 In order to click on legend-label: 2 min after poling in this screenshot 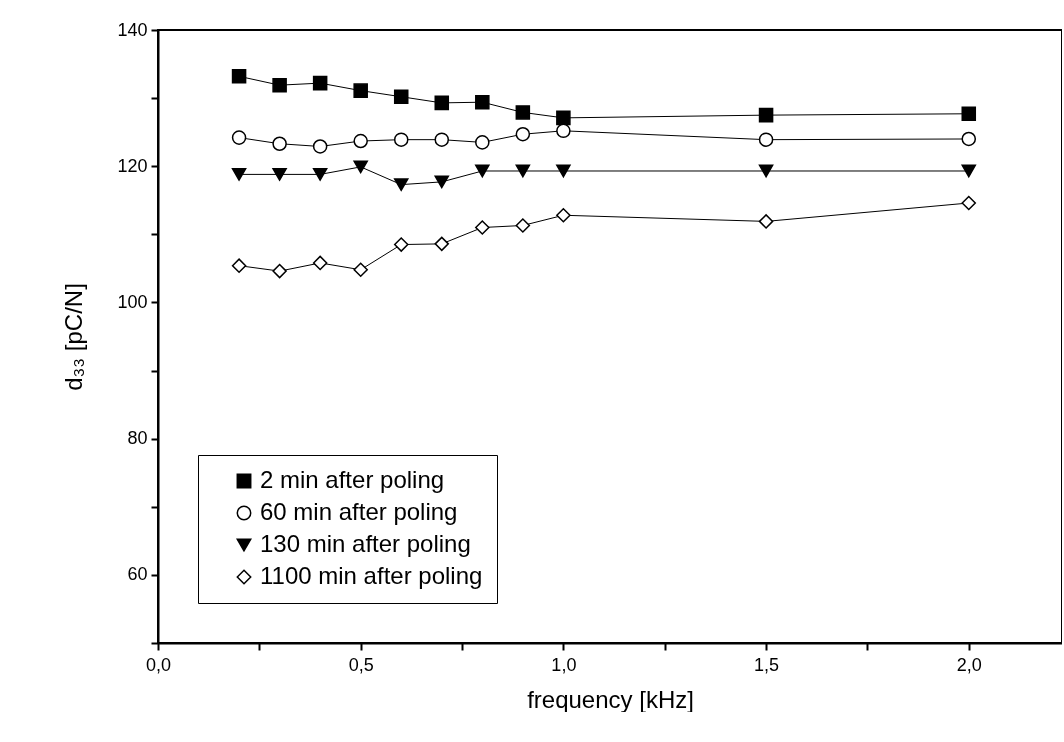, I will do `click(352, 479)`.